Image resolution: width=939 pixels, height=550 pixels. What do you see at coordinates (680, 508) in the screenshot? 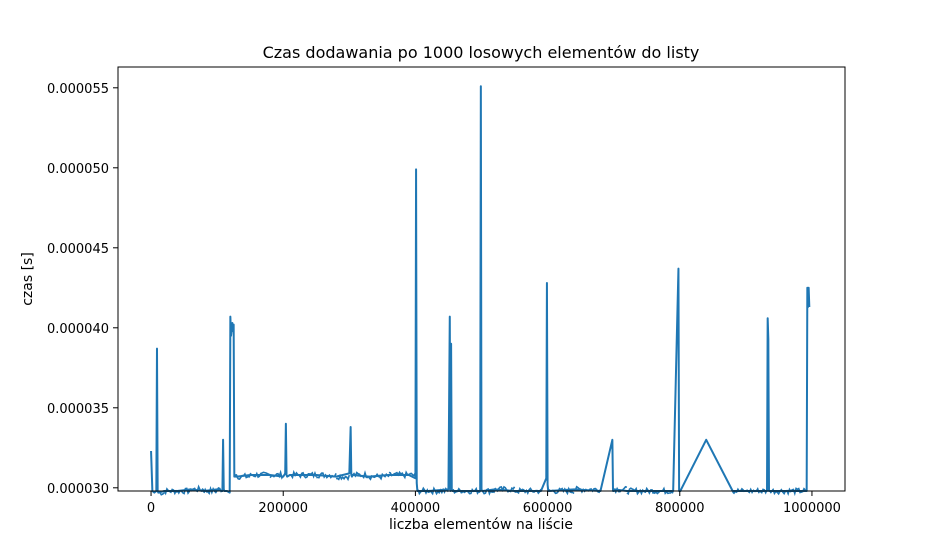
I see `x-tick-label: 800000` at bounding box center [680, 508].